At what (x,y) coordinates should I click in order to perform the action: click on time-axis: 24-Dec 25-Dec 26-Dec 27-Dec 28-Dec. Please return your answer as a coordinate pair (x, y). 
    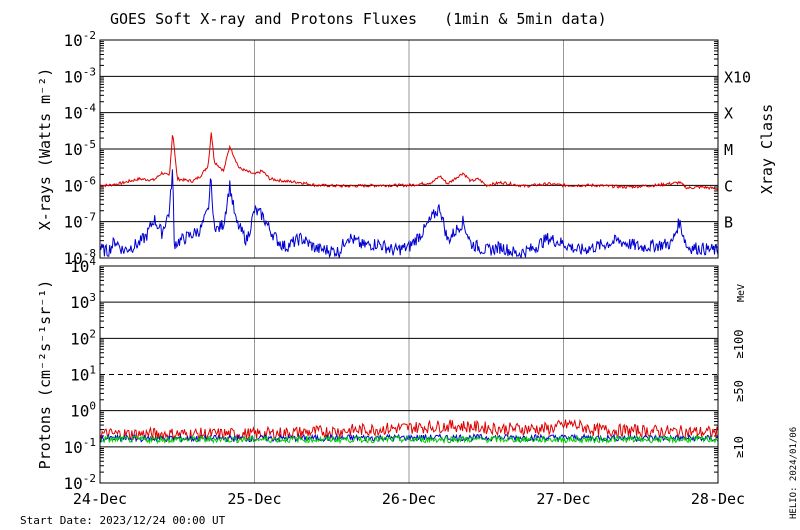
    Looking at the image, I should click on (409, 499).